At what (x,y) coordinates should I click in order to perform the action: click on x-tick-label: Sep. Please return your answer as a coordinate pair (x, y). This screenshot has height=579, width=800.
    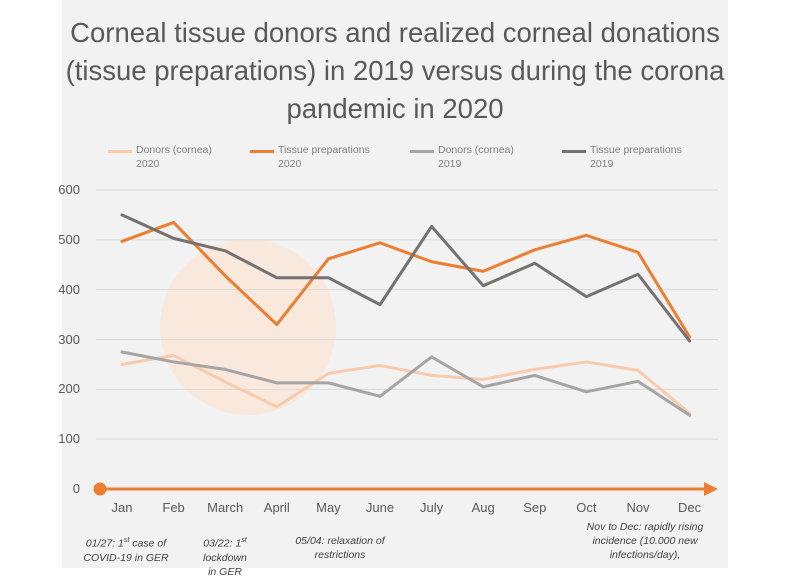
    Looking at the image, I should click on (535, 507).